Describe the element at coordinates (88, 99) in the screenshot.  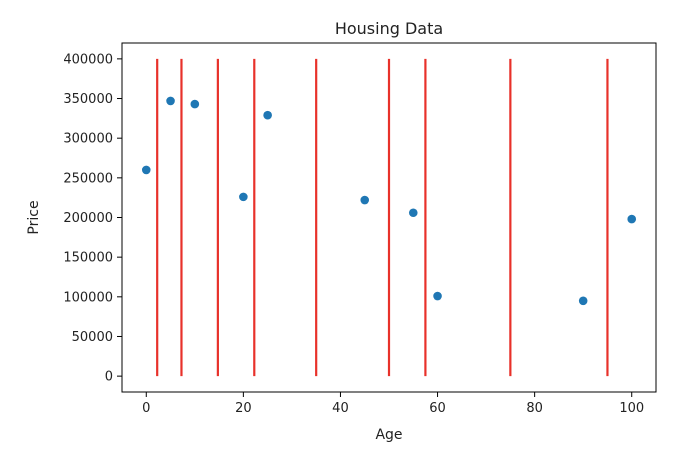
I see `y-tick-label-7: 350000` at that location.